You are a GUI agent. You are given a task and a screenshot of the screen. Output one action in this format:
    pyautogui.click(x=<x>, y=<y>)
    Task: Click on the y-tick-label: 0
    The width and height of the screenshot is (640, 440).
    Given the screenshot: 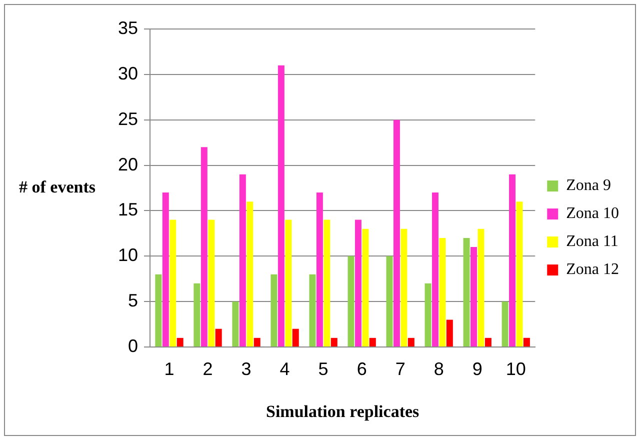 What is the action you would take?
    pyautogui.click(x=133, y=346)
    